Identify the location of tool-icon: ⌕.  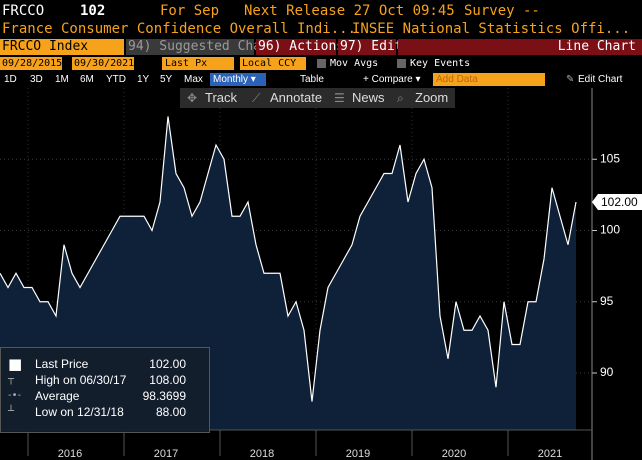
(400, 98).